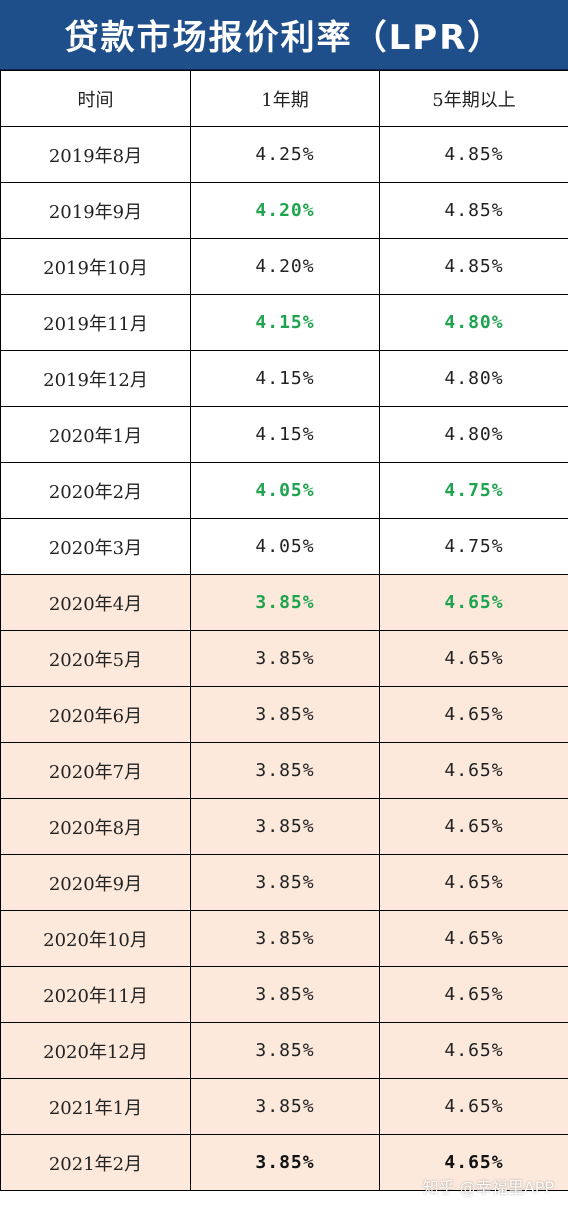 Image resolution: width=568 pixels, height=1210 pixels. What do you see at coordinates (95, 770) in the screenshot?
I see `date-cell: 2020年7月` at bounding box center [95, 770].